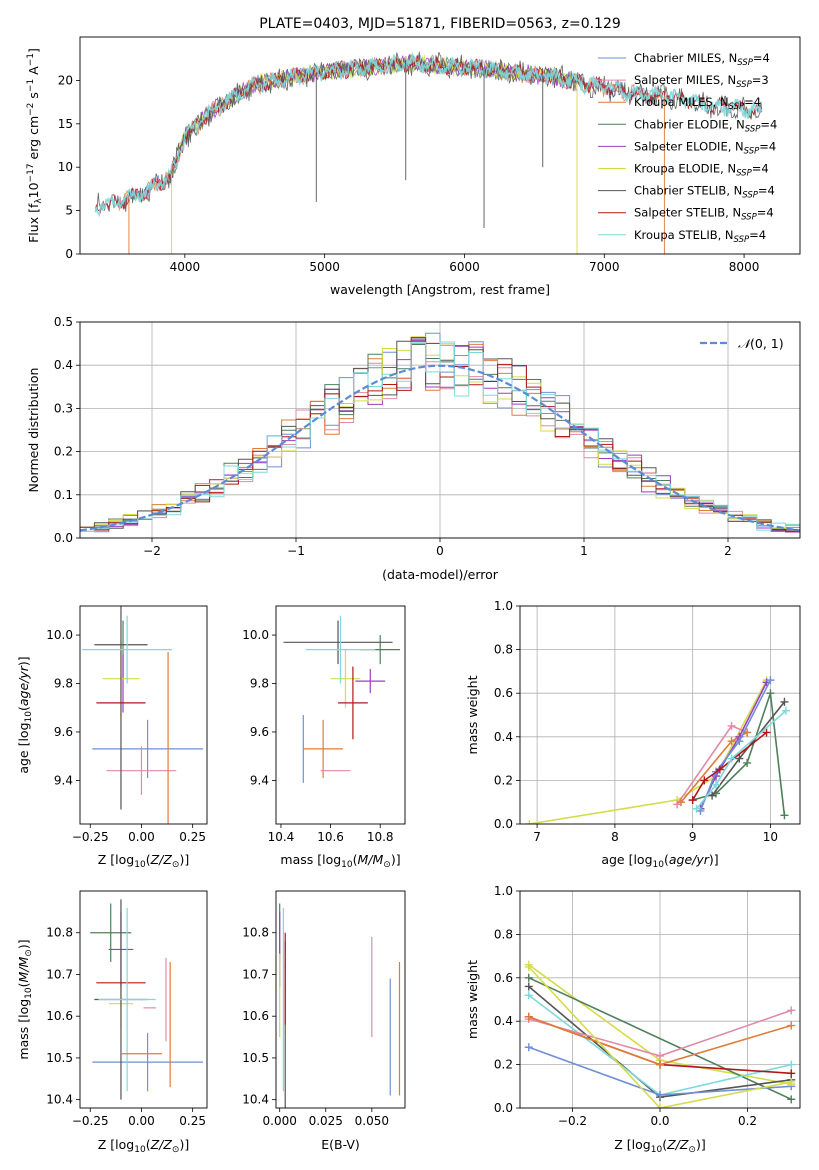 The height and width of the screenshot is (1170, 819). I want to click on axes-age_vs_mass: 10.4 10.6 10.8 9.4 9.6 9.8 10.0, so click(324, 724).